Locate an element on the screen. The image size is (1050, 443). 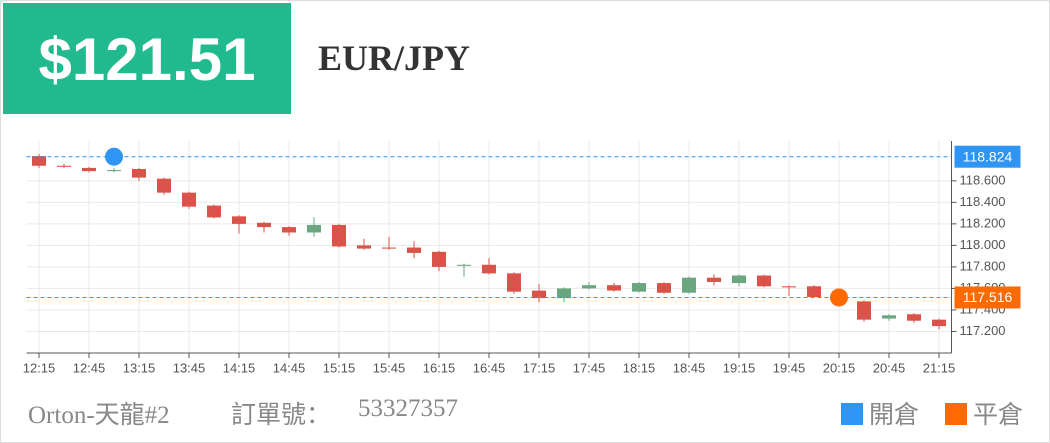
y-tick-label: 117.800 is located at coordinates (983, 265).